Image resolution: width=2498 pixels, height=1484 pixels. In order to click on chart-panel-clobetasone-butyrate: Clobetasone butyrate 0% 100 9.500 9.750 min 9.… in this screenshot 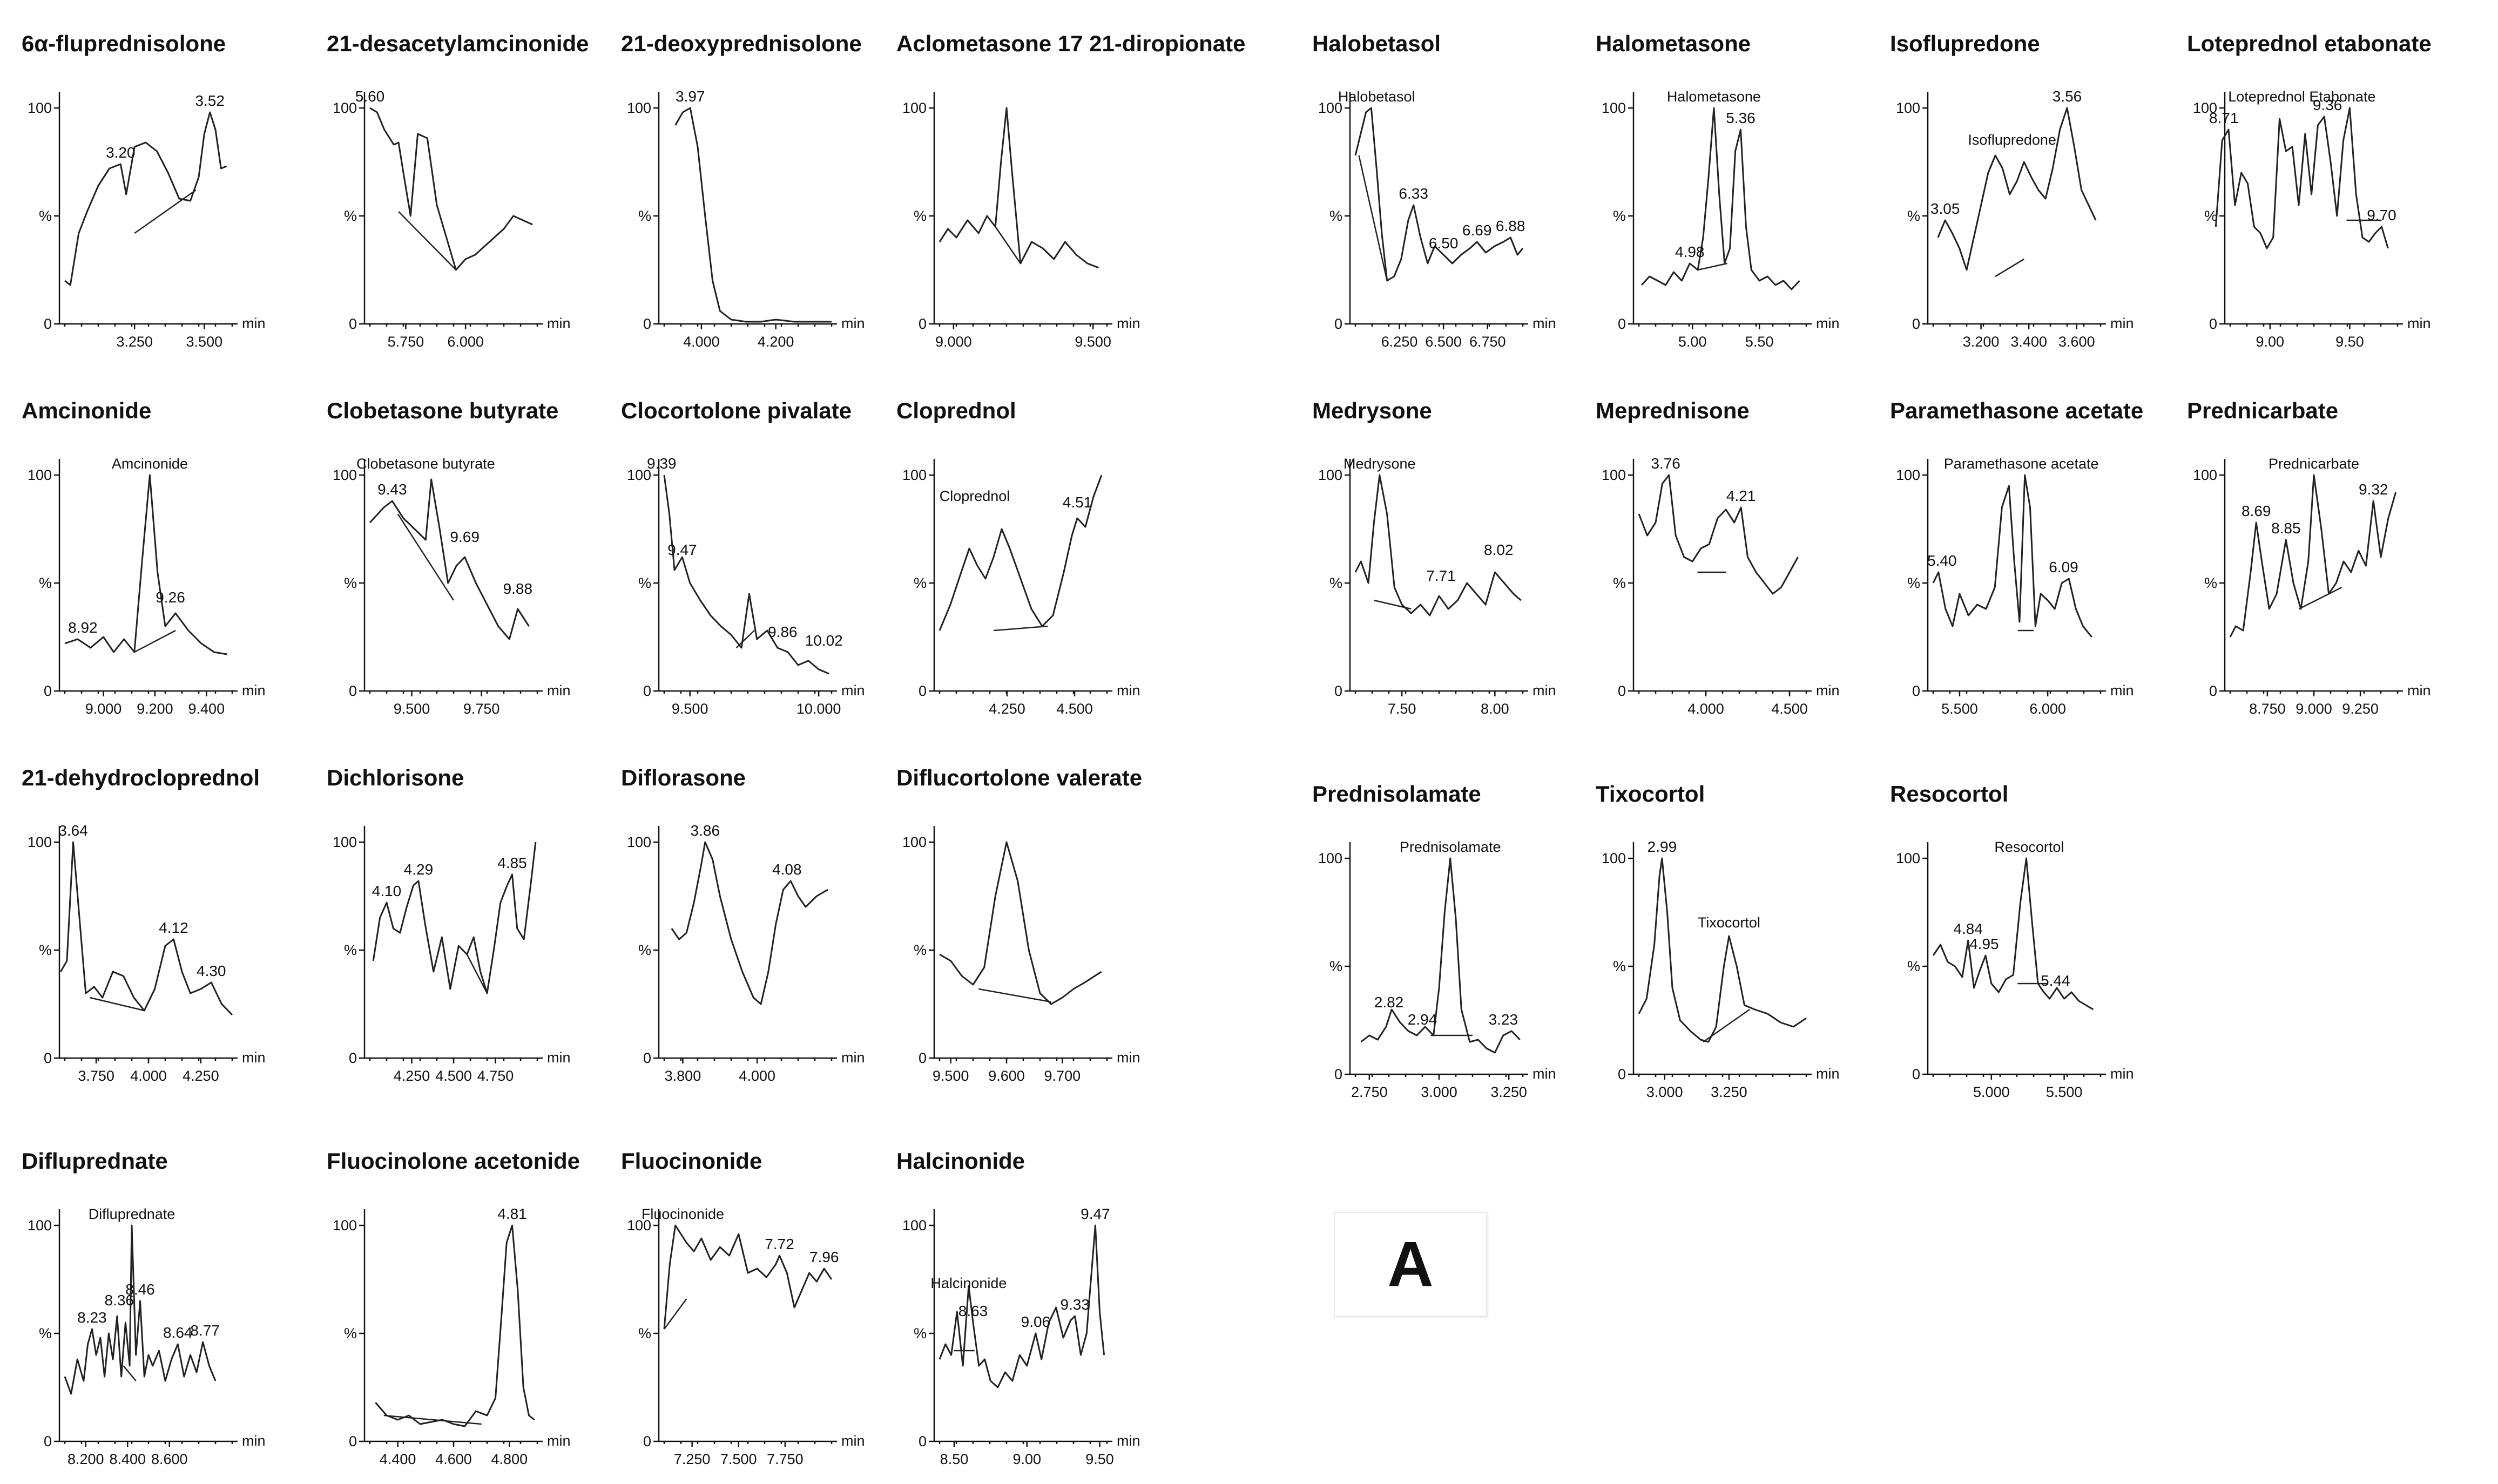, I will do `click(449, 557)`.